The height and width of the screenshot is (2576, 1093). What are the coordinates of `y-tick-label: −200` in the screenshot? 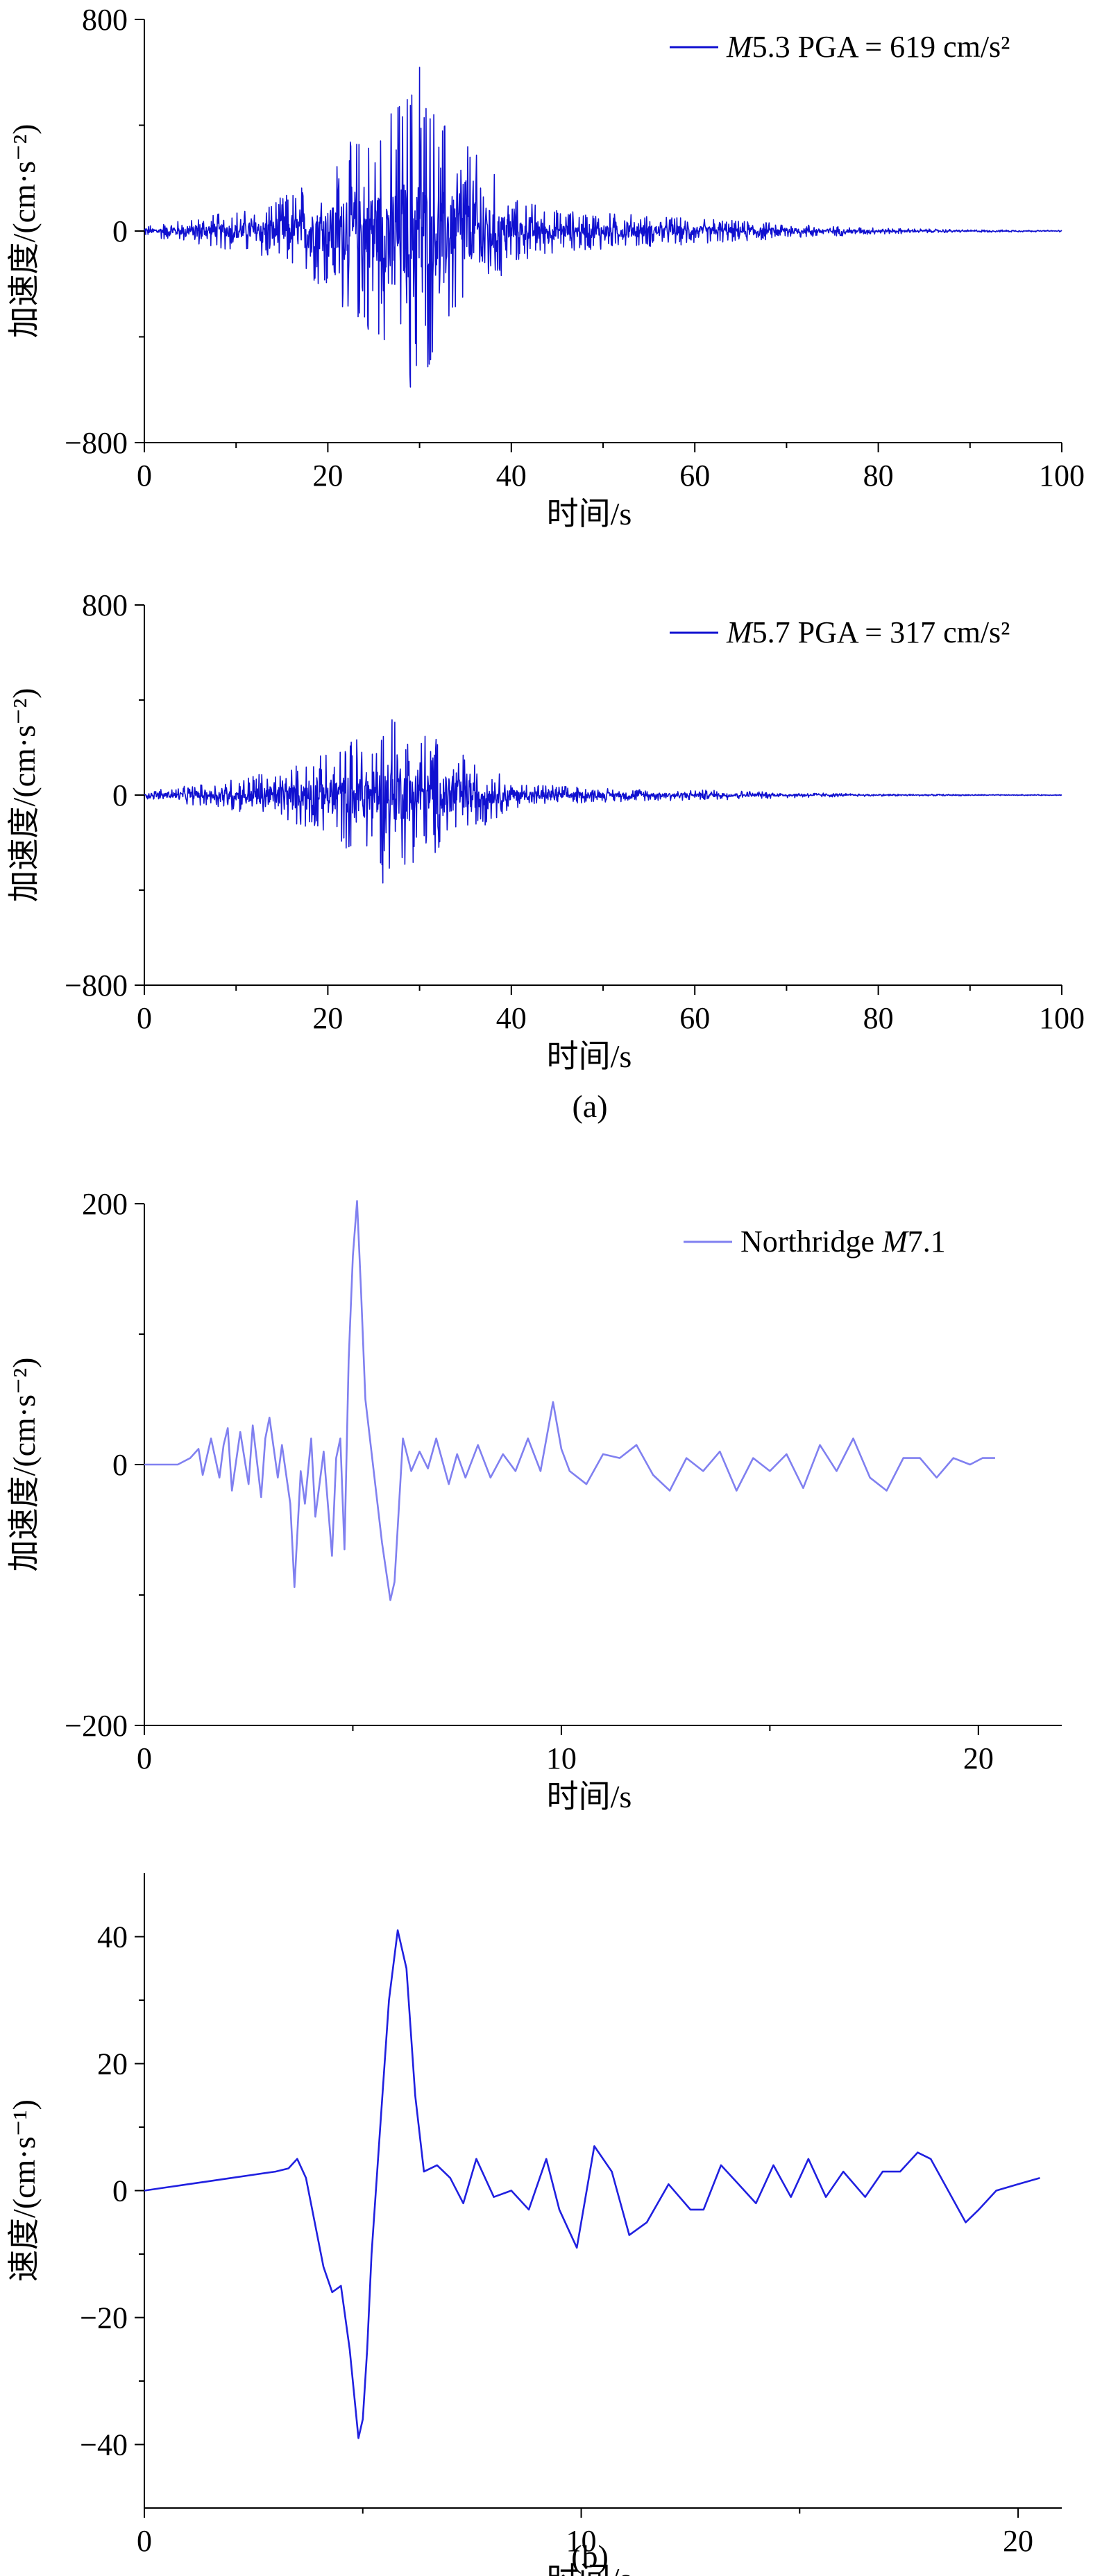 It's located at (97, 1726).